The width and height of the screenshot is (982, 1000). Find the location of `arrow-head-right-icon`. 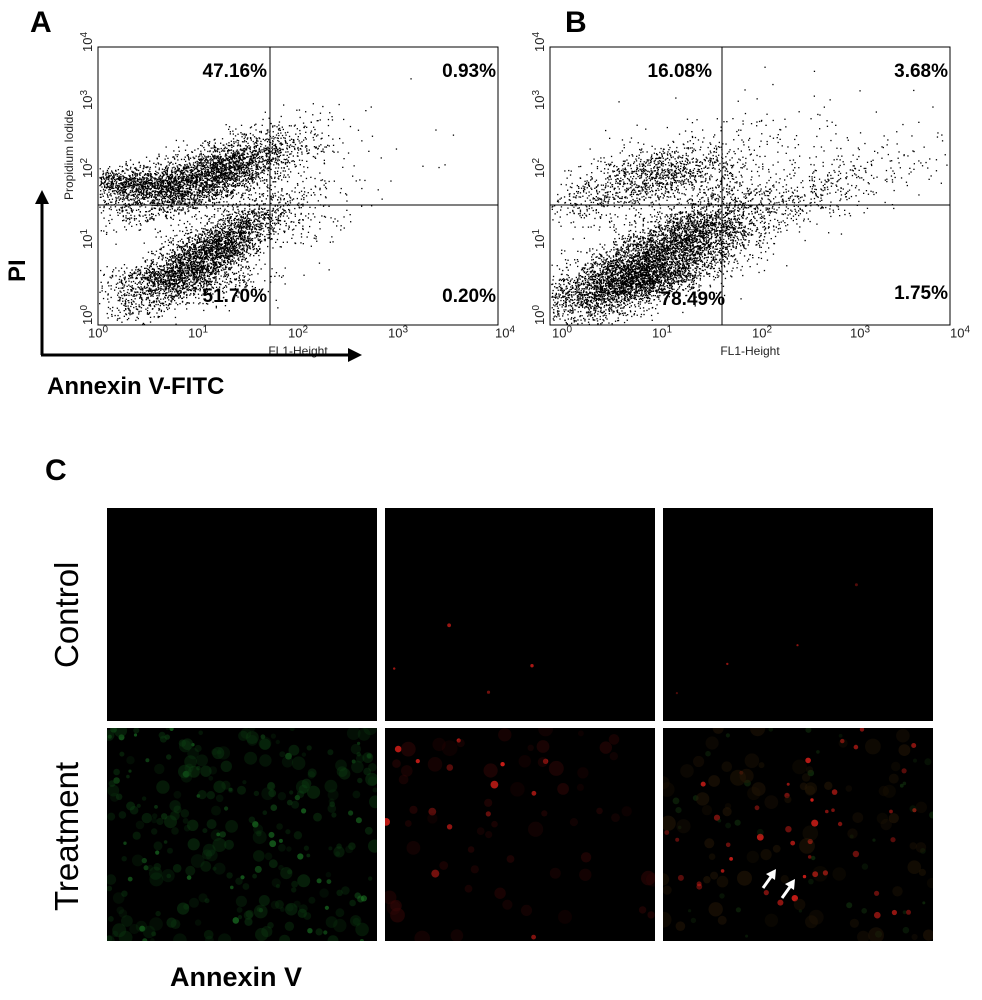

arrow-head-right-icon is located at coordinates (355, 355).